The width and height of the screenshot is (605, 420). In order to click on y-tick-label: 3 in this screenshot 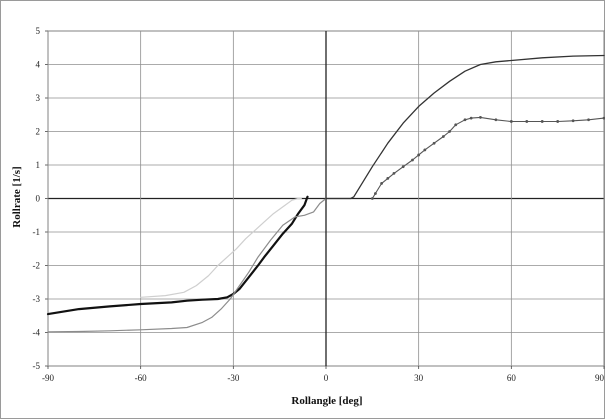, I will do `click(38, 98)`.